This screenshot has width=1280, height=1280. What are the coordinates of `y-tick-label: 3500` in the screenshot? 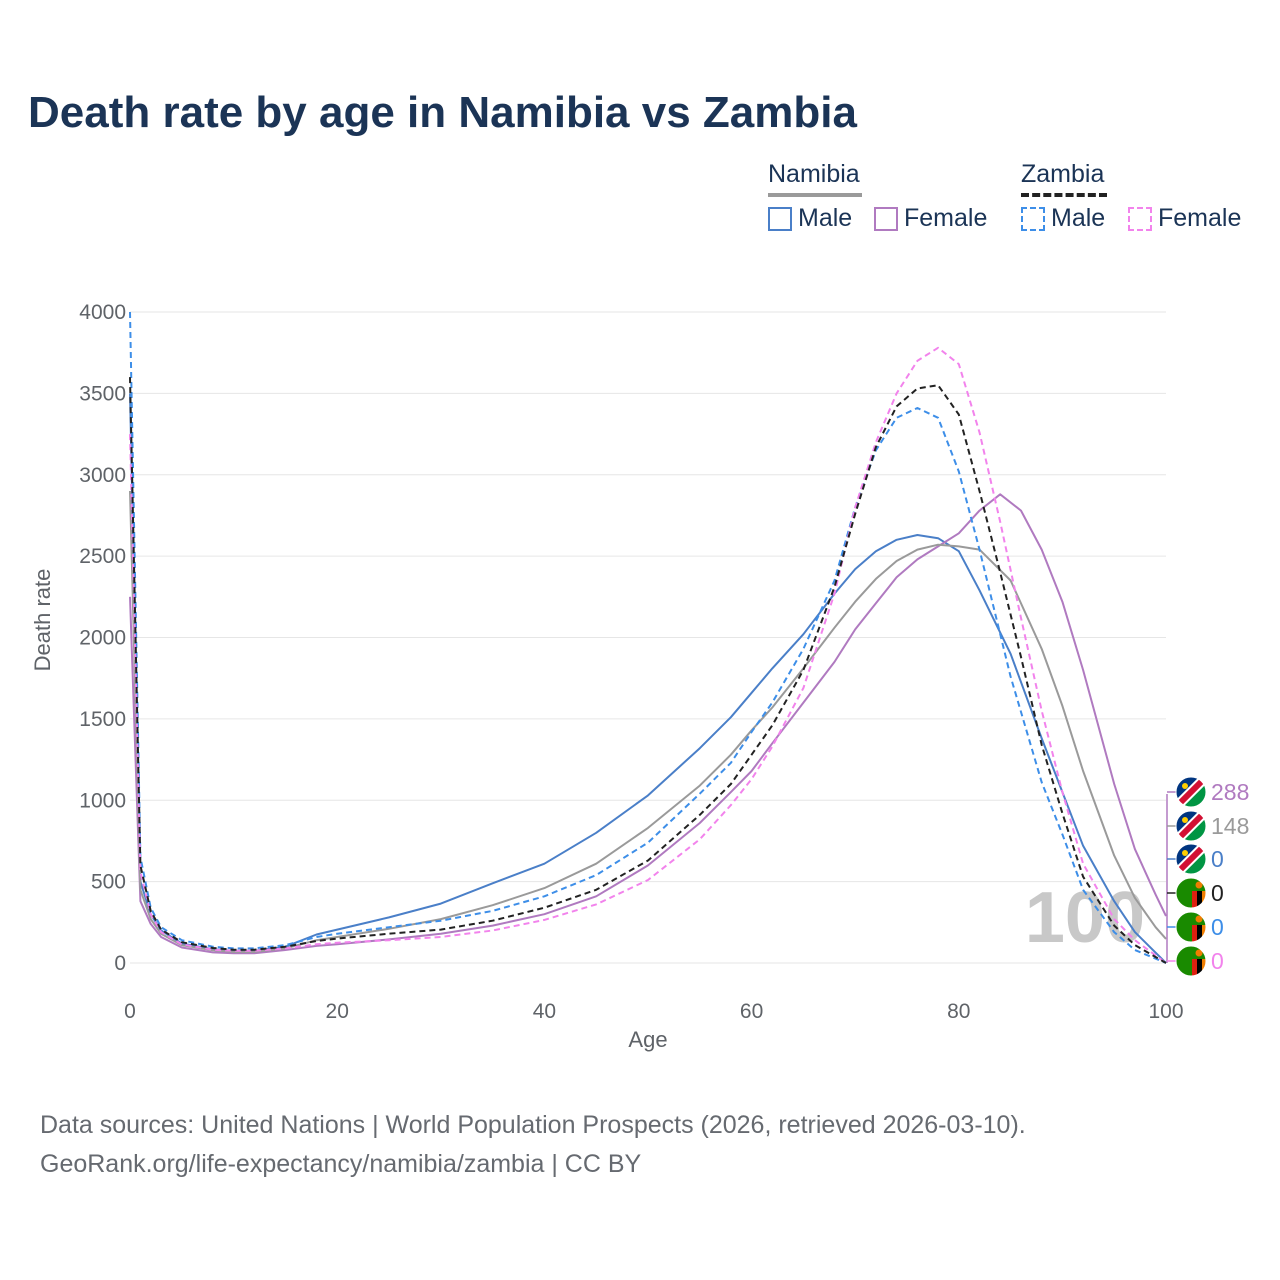 It's located at (102, 393).